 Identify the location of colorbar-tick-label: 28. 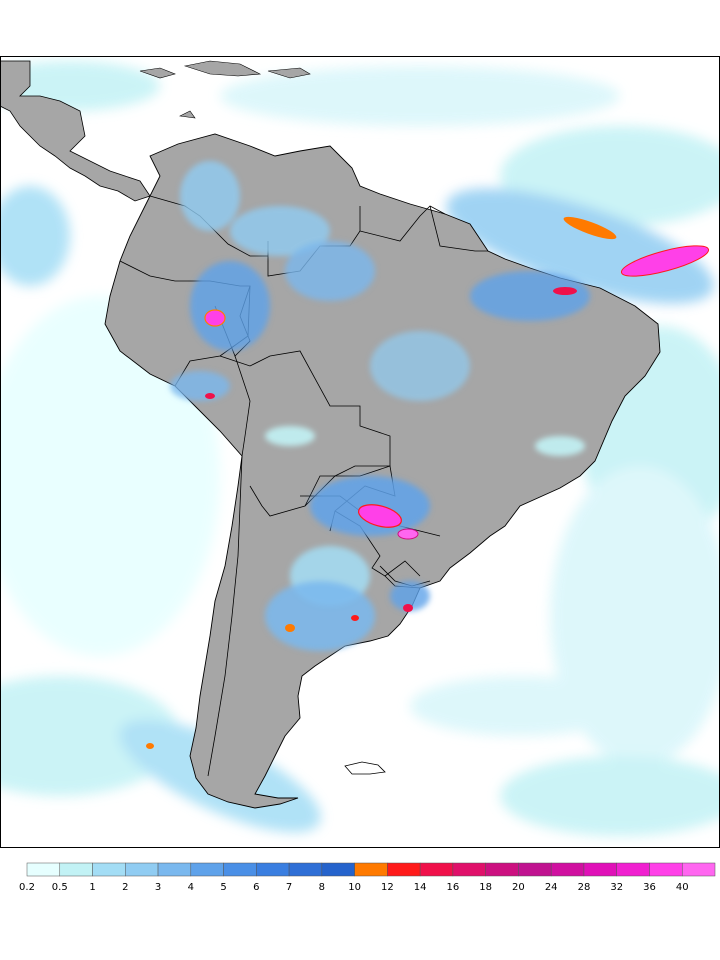
(584, 887).